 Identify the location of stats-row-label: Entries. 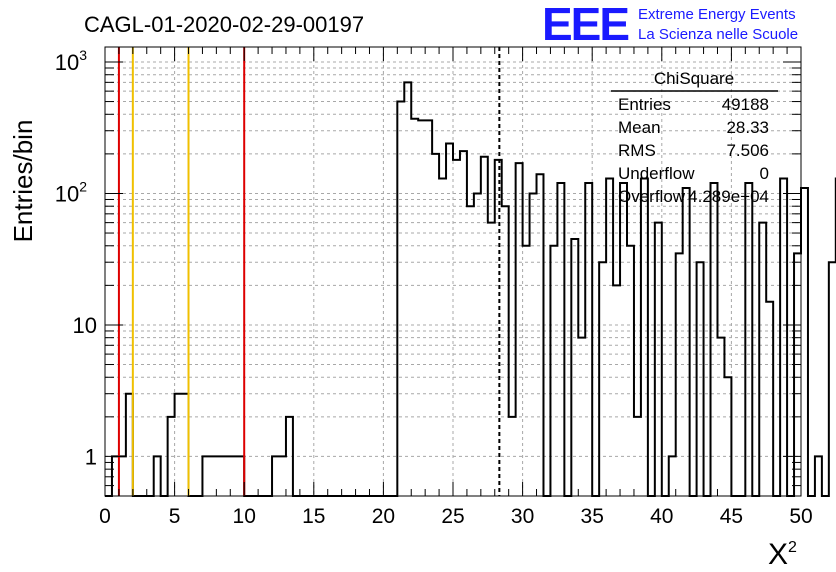
(644, 104).